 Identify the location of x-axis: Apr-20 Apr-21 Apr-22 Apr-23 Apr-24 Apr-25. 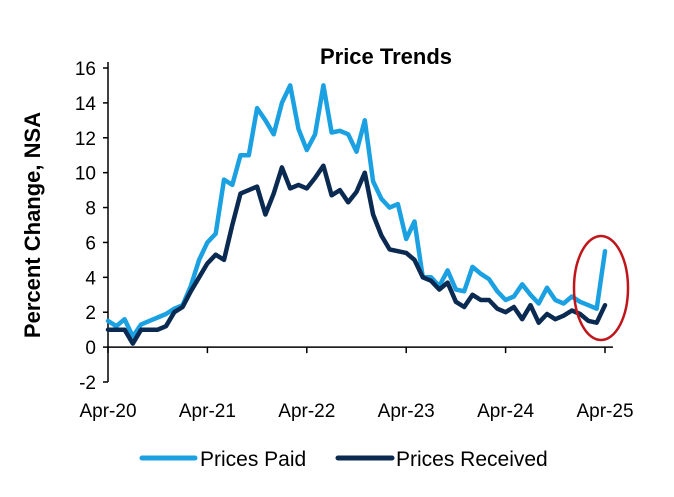
(356, 384).